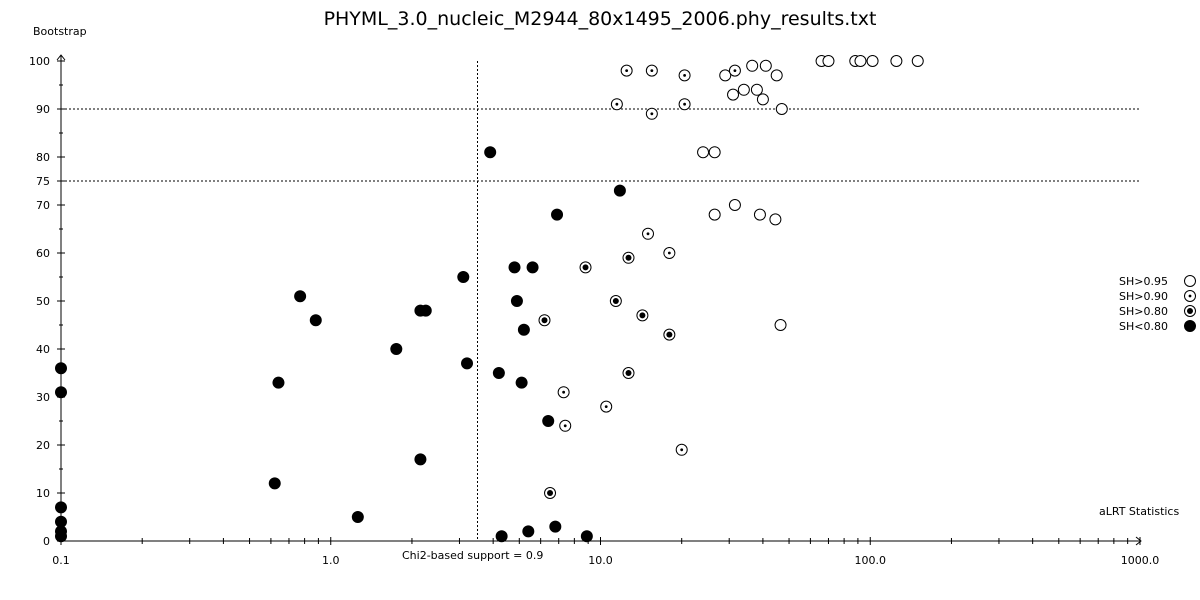 The width and height of the screenshot is (1200, 600). What do you see at coordinates (472, 555) in the screenshot?
I see `chi2-support-label: Chi2-based support = 0.9` at bounding box center [472, 555].